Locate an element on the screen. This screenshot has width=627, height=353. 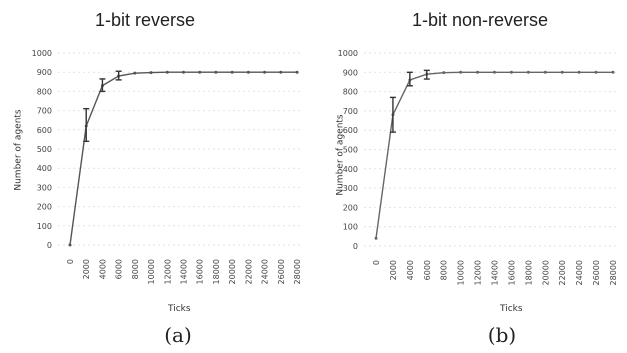
chart-title-a: 1-bit reverse is located at coordinates (145, 20).